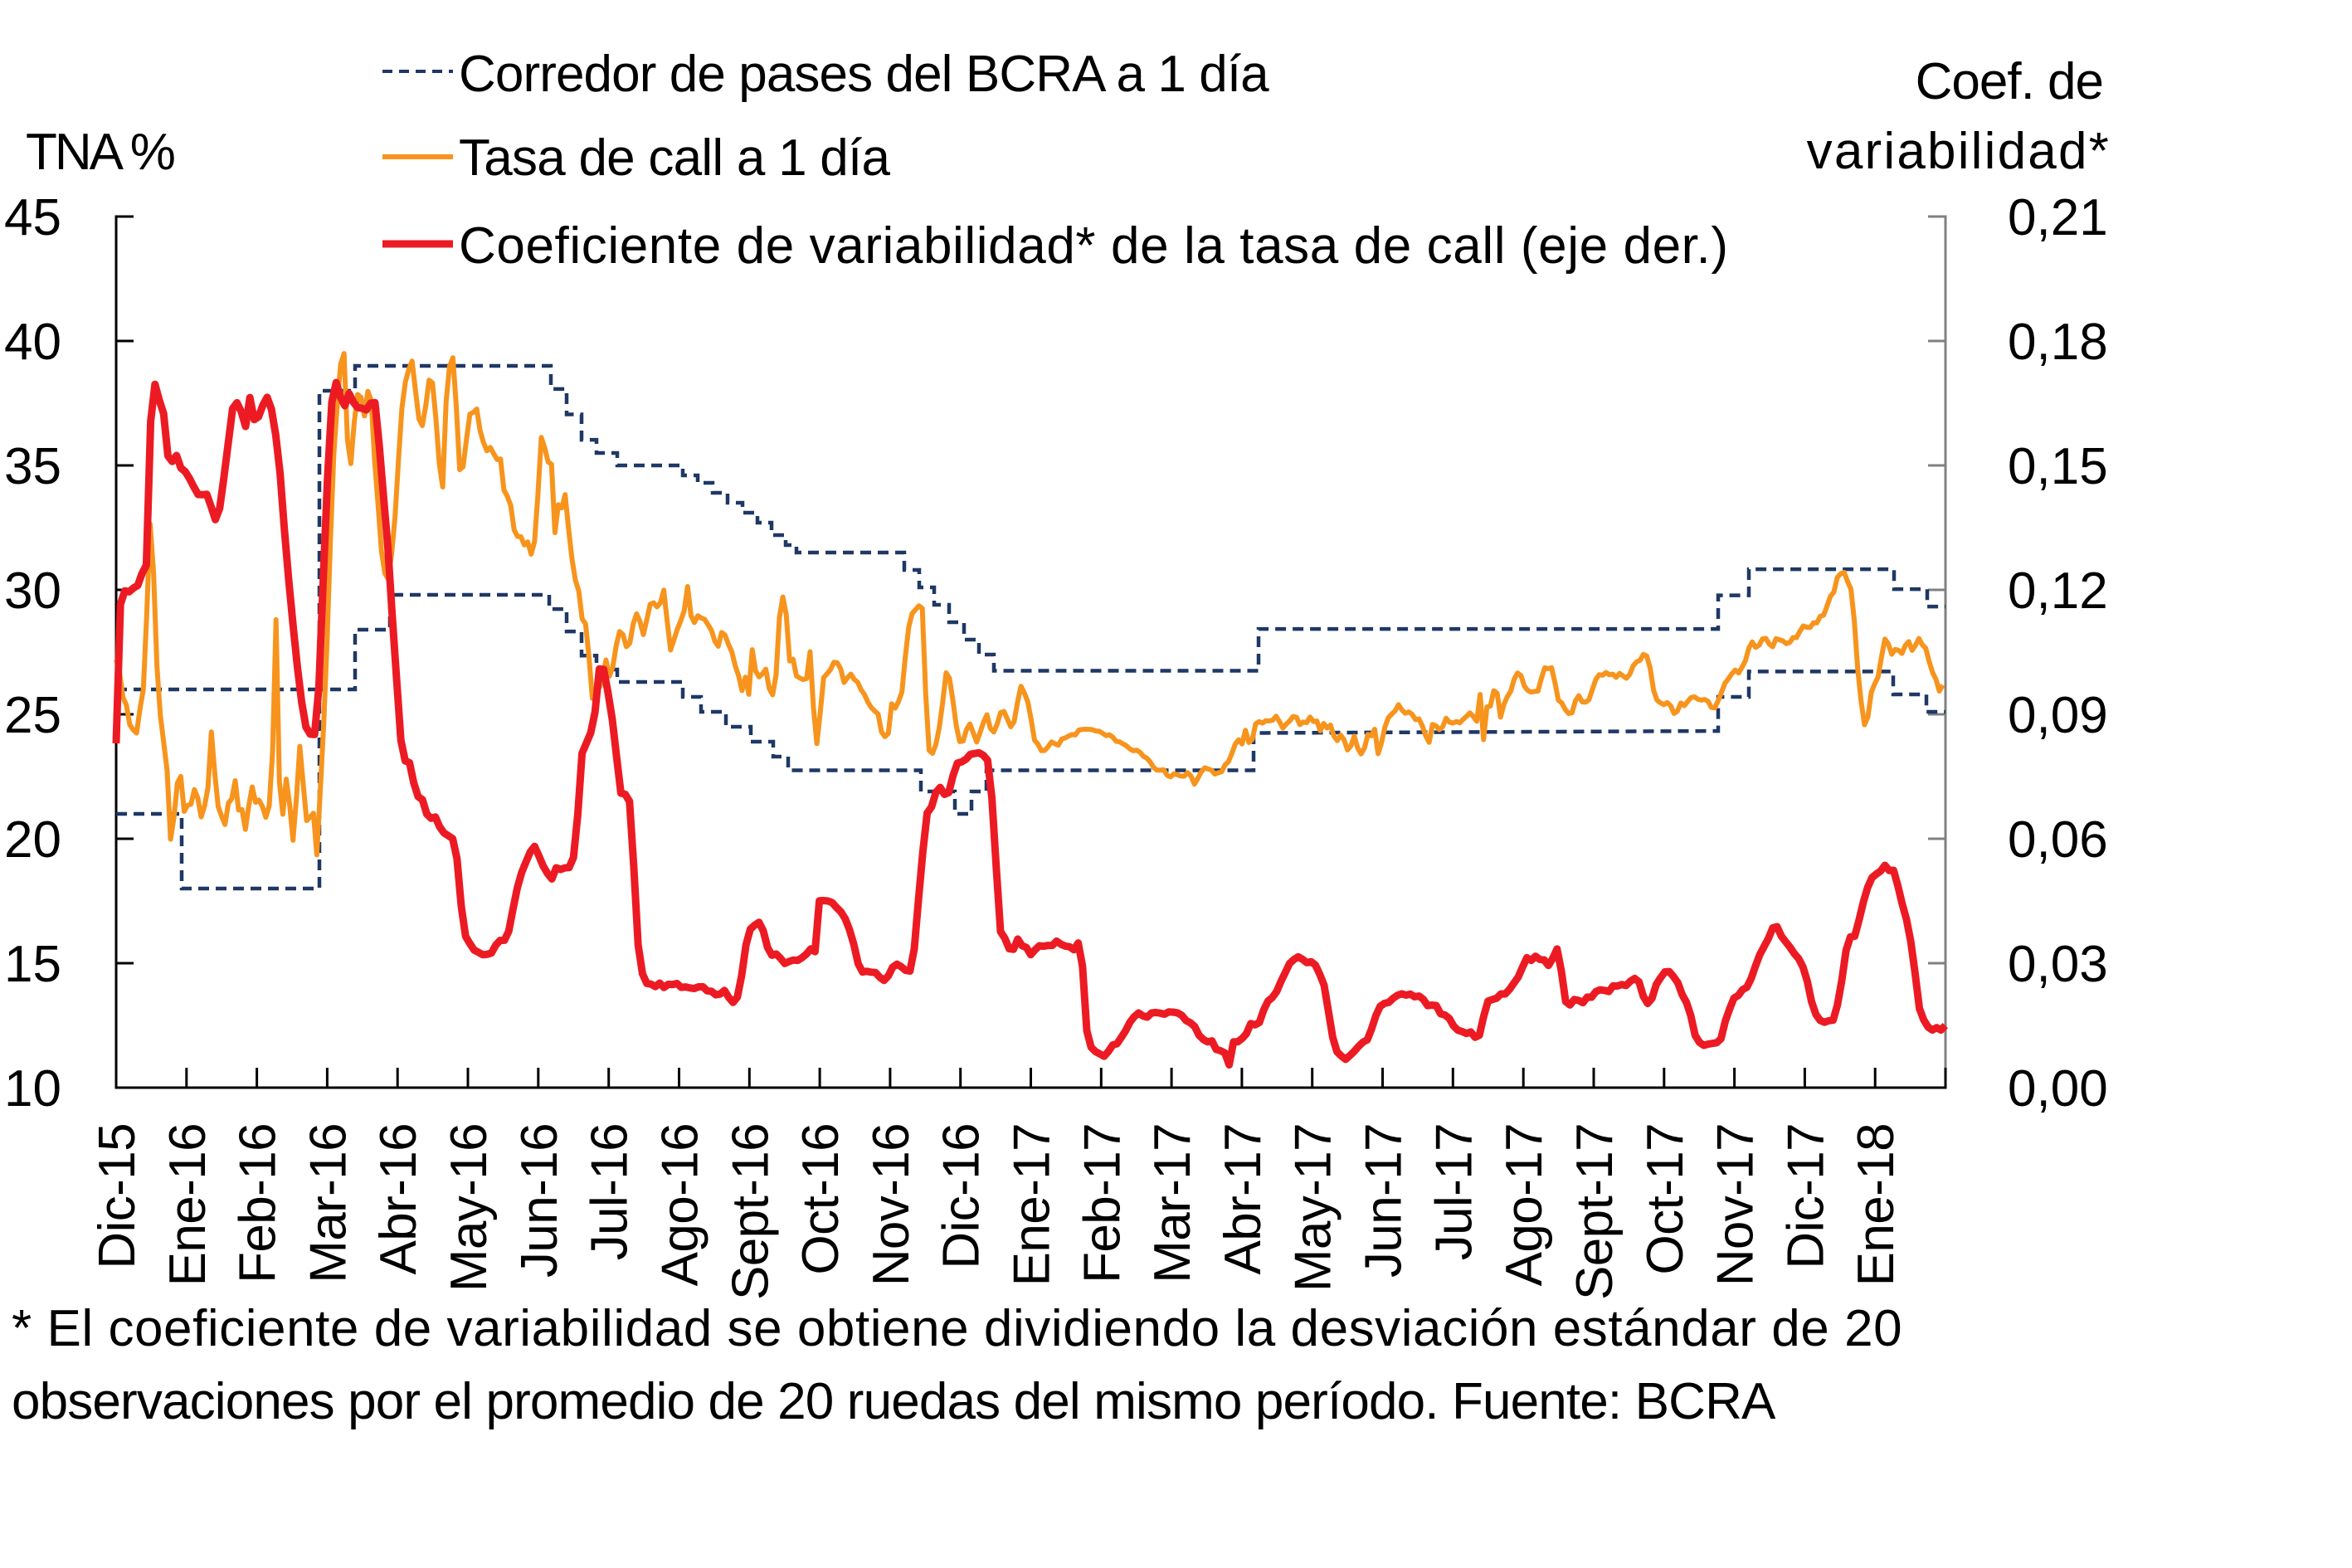  Describe the element at coordinates (1102, 1203) in the screenshot. I see `svg-text: Feb-17` at that location.